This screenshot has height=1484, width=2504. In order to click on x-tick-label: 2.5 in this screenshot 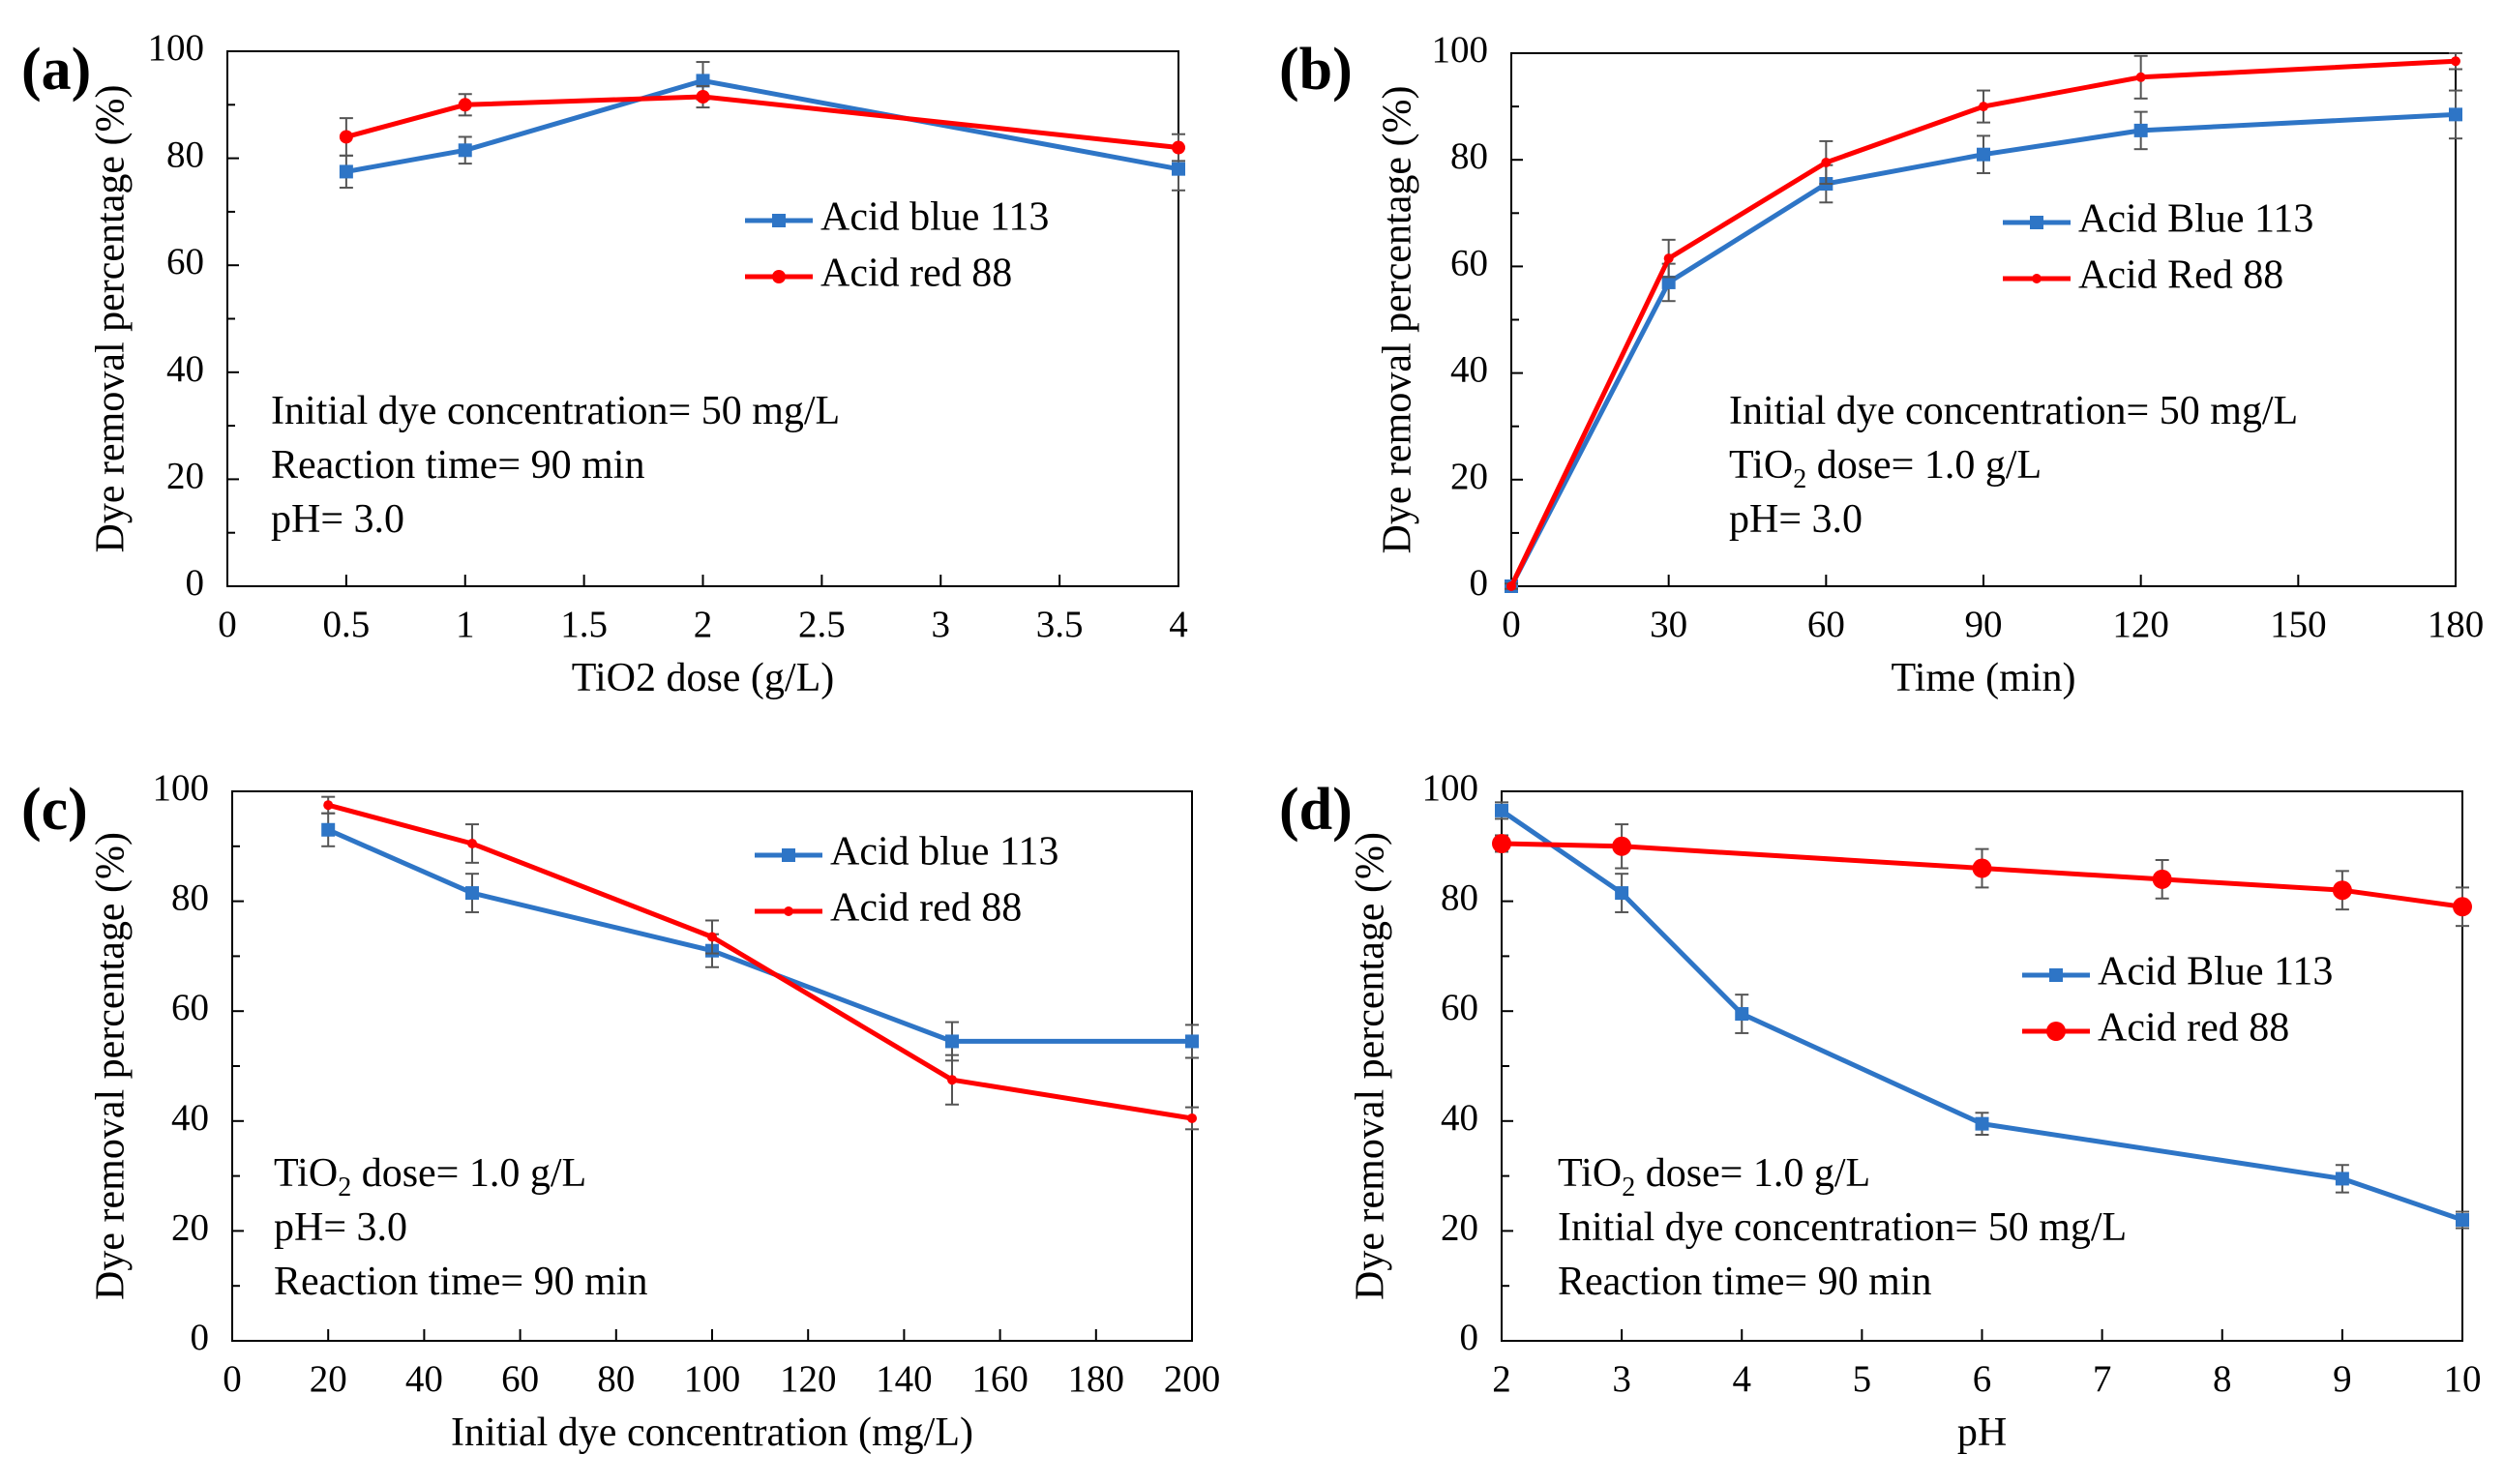, I will do `click(822, 624)`.